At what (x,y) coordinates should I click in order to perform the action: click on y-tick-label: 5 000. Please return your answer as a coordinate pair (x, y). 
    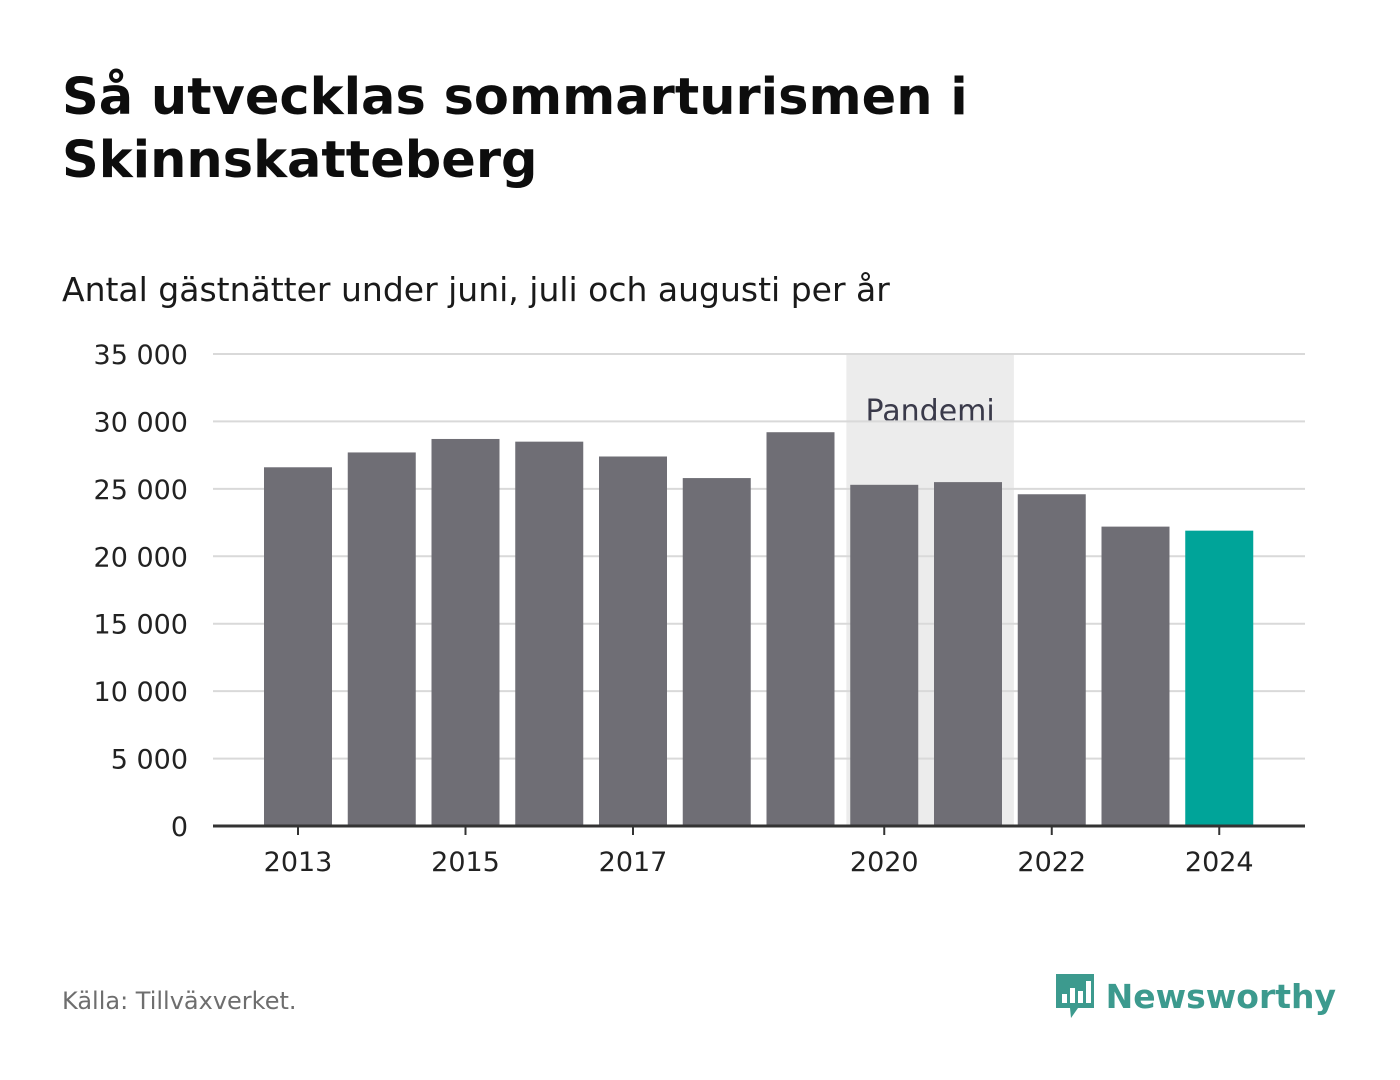
    Looking at the image, I should click on (149, 760).